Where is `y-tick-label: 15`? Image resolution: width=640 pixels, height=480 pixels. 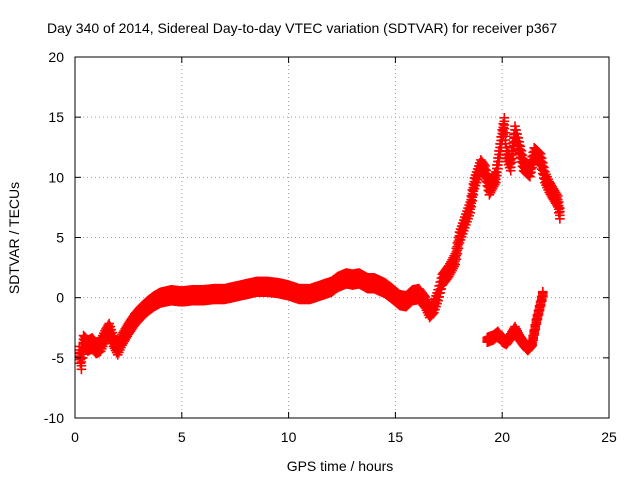
y-tick-label: 15 is located at coordinates (56, 117).